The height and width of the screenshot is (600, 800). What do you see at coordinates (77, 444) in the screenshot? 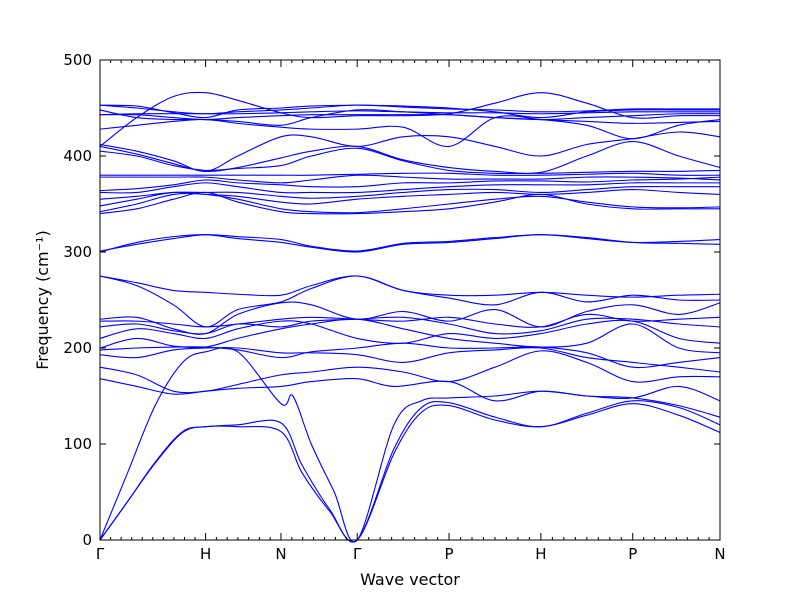
I see `y-tick-label: 100` at bounding box center [77, 444].